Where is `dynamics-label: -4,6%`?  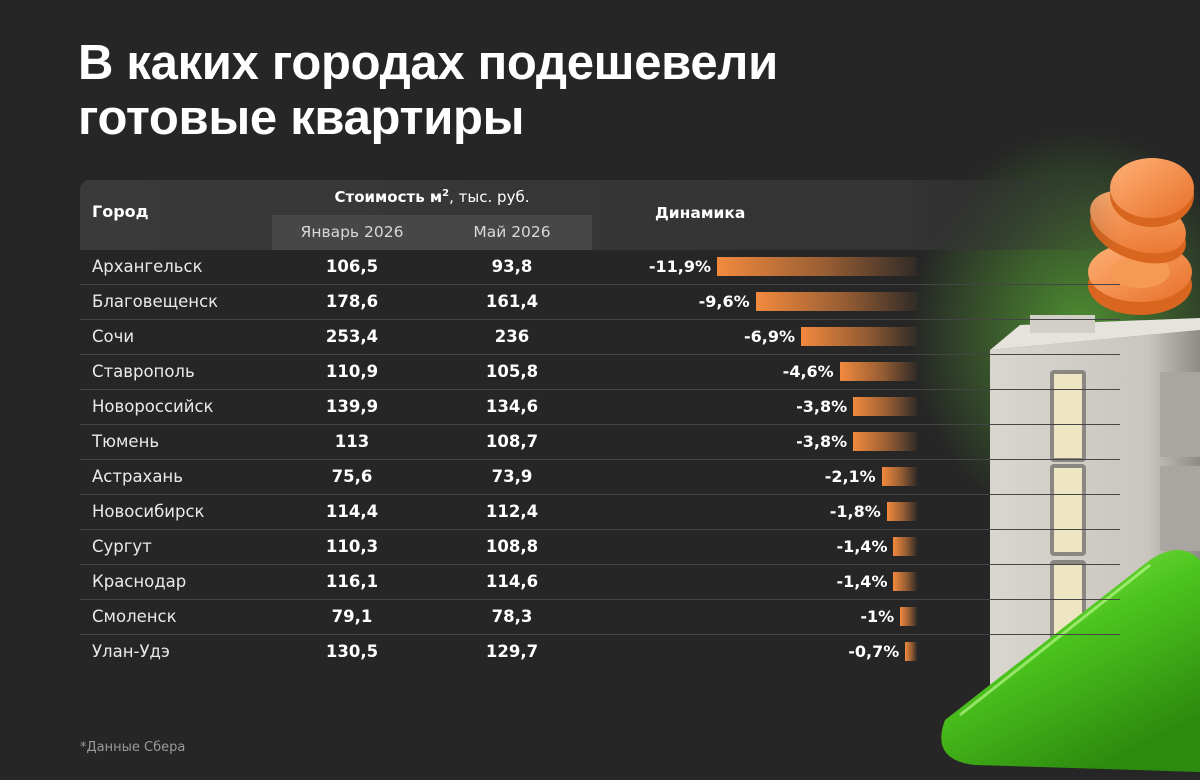 dynamics-label: -4,6% is located at coordinates (808, 371).